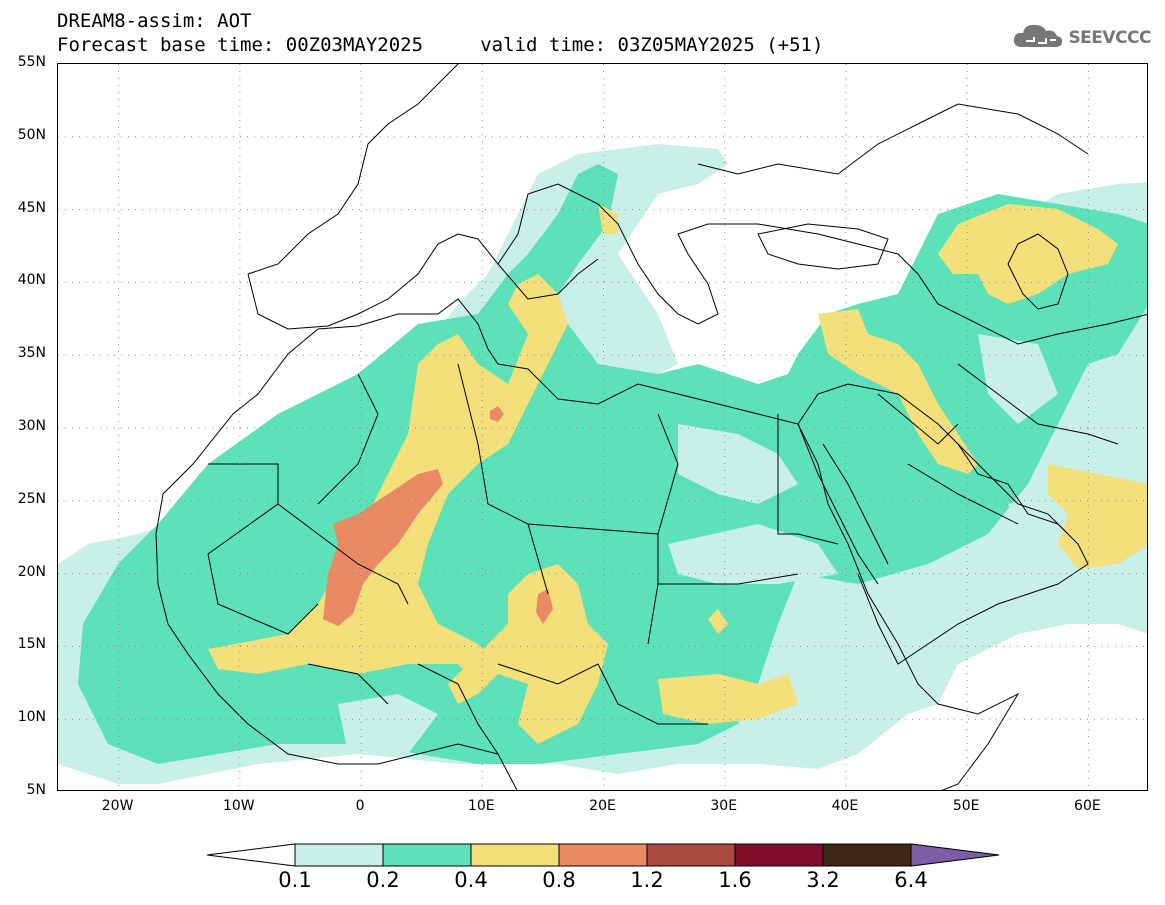 This screenshot has width=1165, height=905. Describe the element at coordinates (31, 62) in the screenshot. I see `lat-tick-label: 55N` at that location.